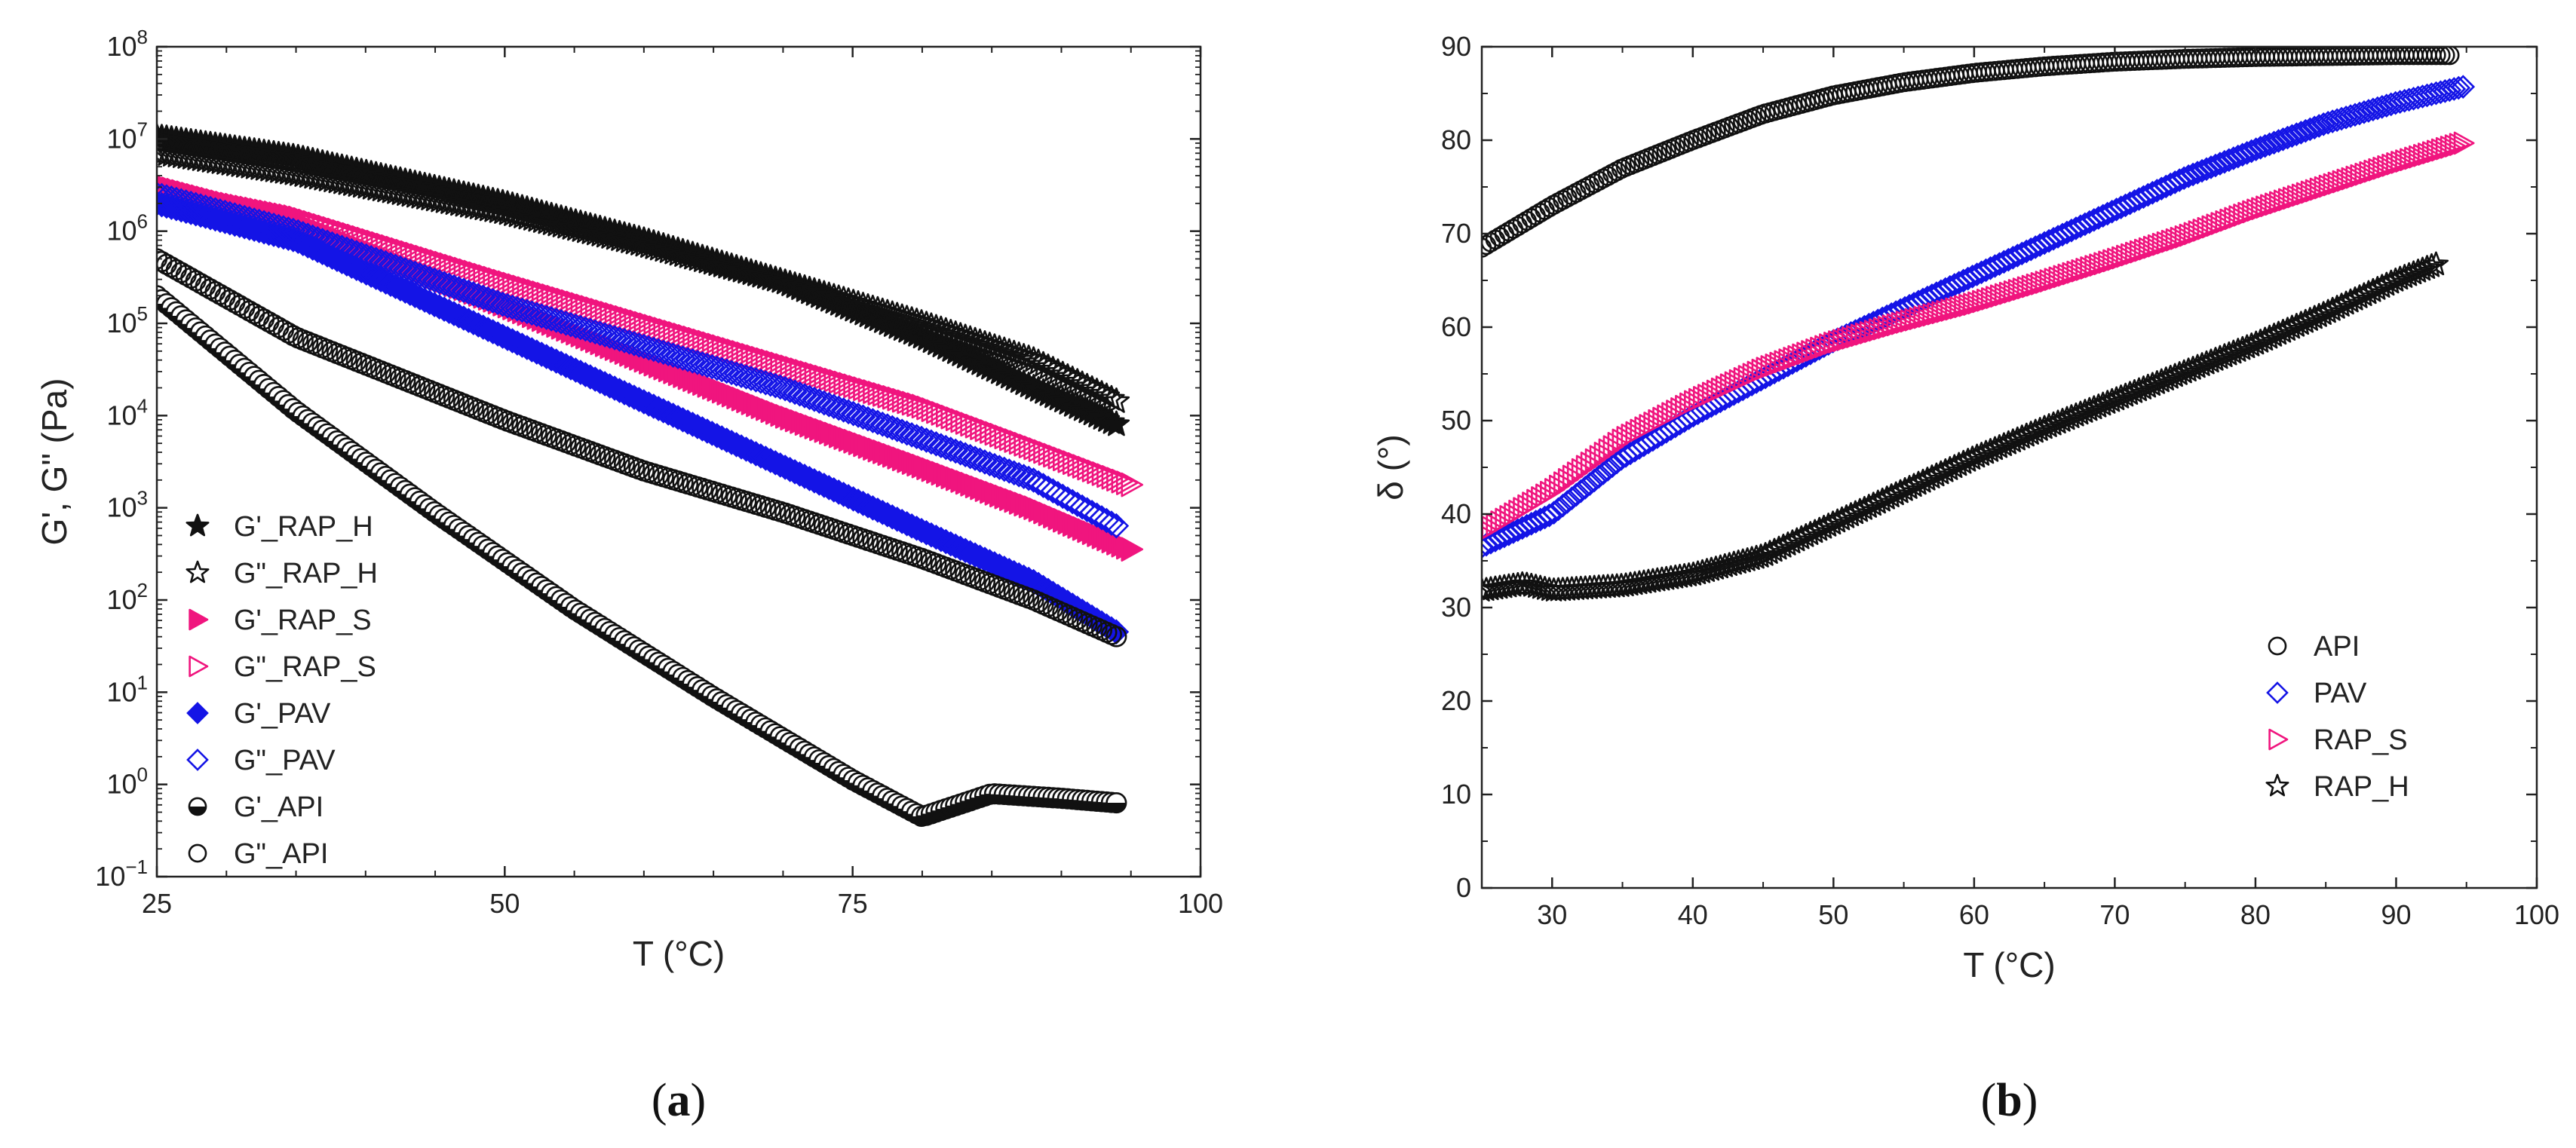 Image resolution: width=2576 pixels, height=1148 pixels. I want to click on legend-label: G"_PAV, so click(285, 760).